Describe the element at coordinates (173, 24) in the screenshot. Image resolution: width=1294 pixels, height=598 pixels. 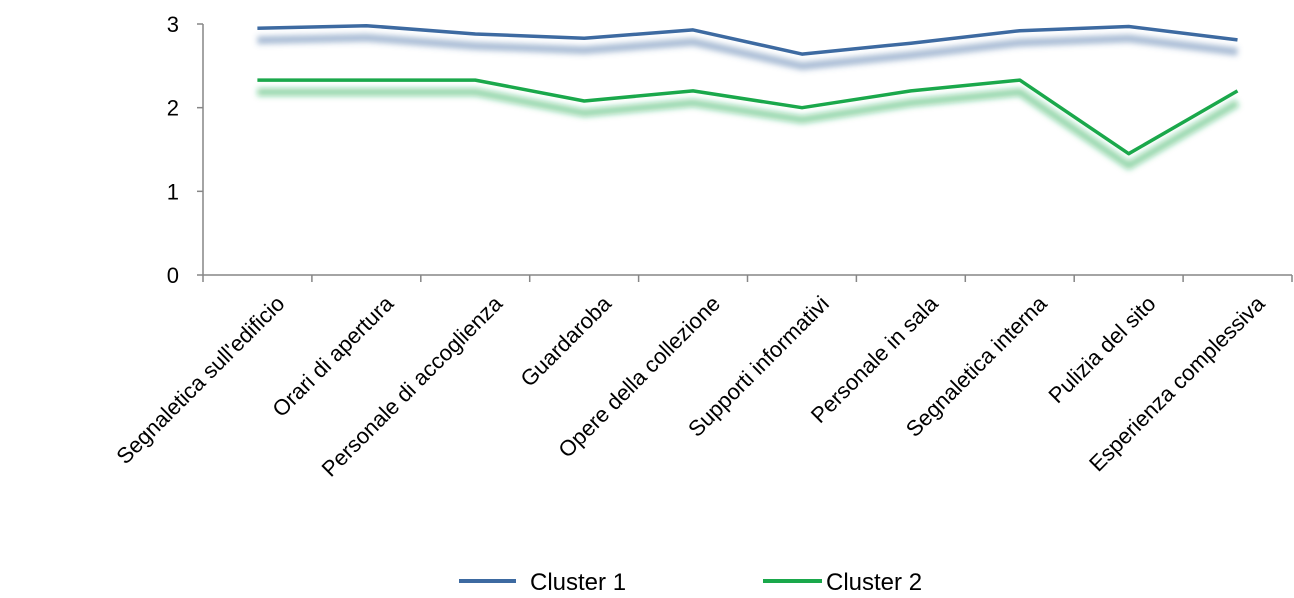
I see `y-tick-label: 3` at that location.